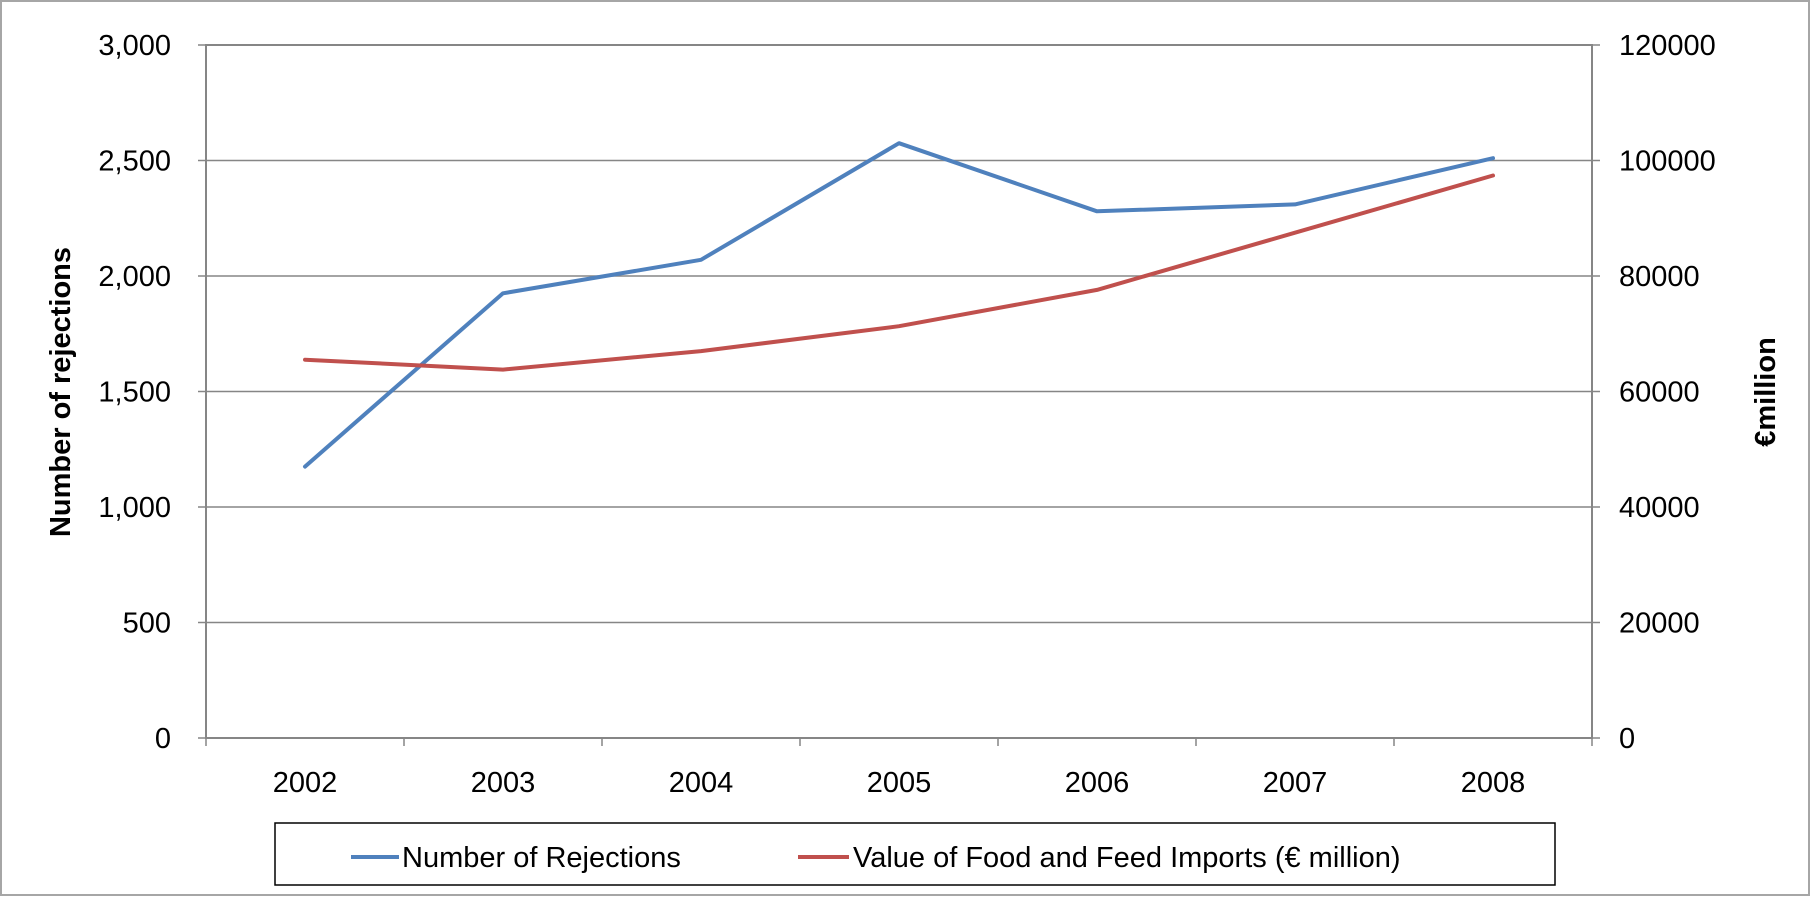  Describe the element at coordinates (134, 46) in the screenshot. I see `y-tick-label: 3,000` at that location.